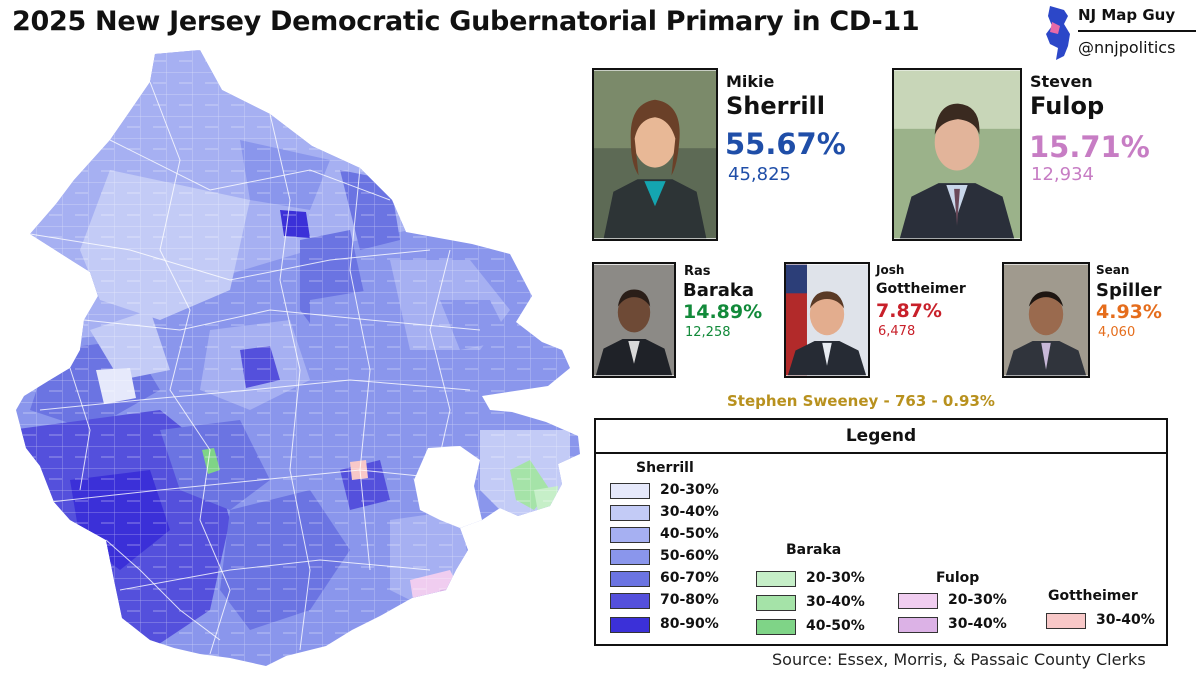 The image size is (1200, 675). Describe the element at coordinates (1058, 33) in the screenshot. I see `nj-logo-icon` at that location.